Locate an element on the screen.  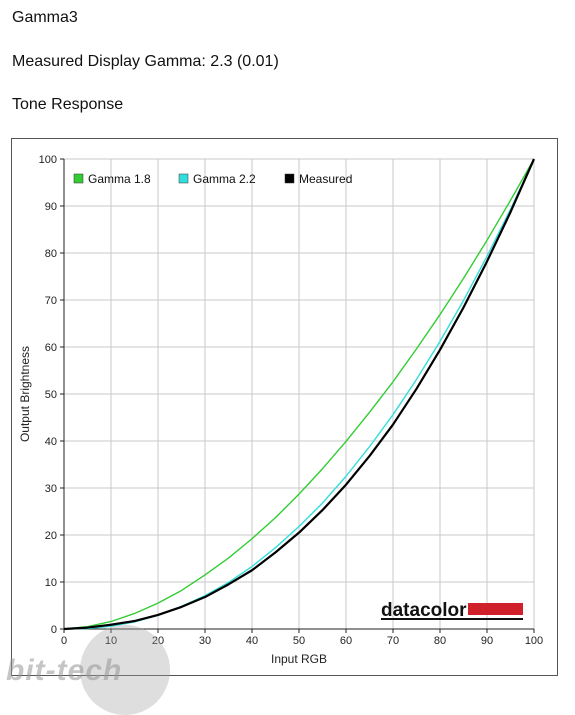
y-tick-label: 30 is located at coordinates (51, 489).